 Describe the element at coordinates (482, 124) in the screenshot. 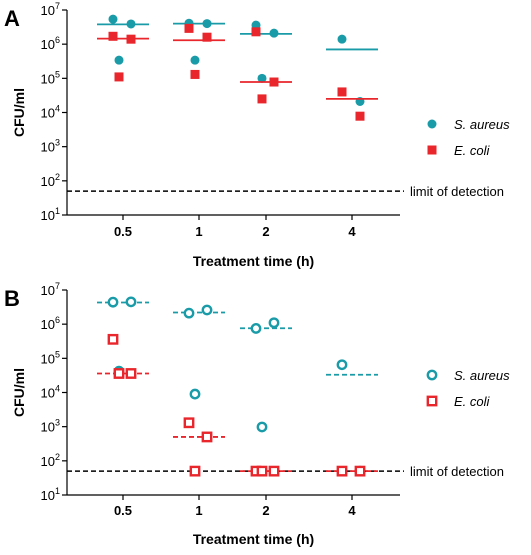

I see `panel-a-legend-label: S. aureus` at that location.